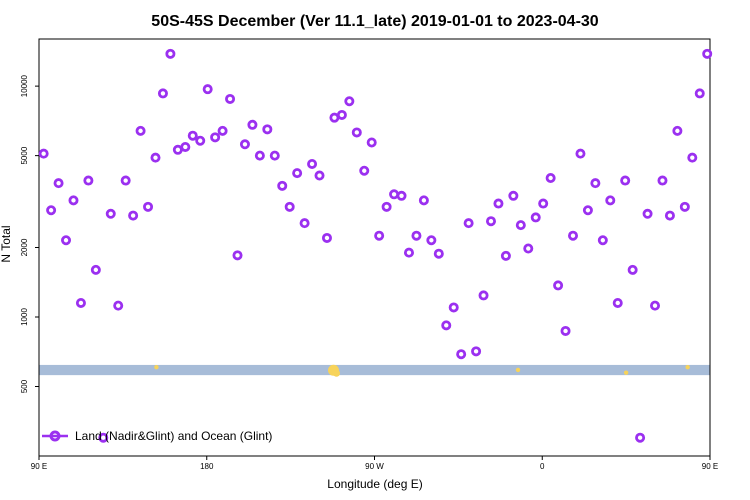 The width and height of the screenshot is (750, 500). I want to click on legend: Land (Nadir&Glint) and Ocean (Glint), so click(157, 436).